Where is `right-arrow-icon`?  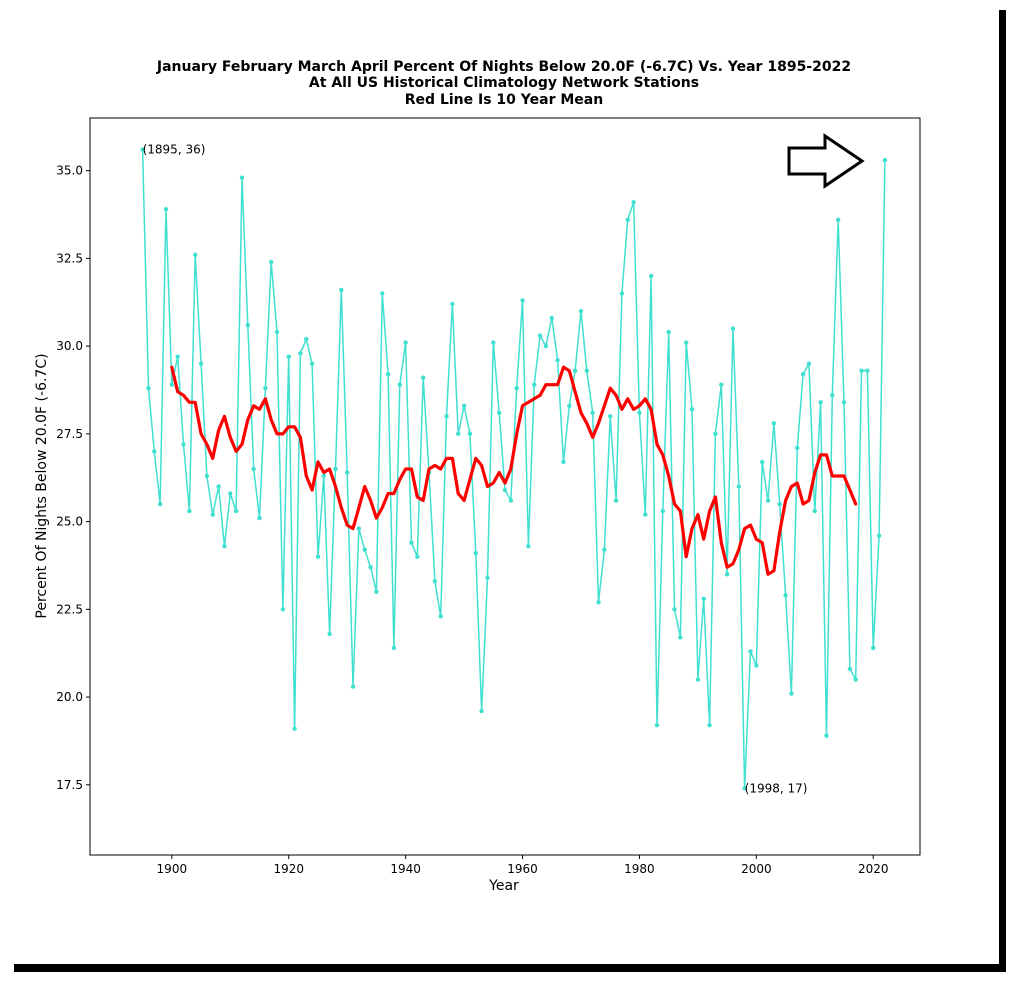
right-arrow-icon is located at coordinates (826, 161).